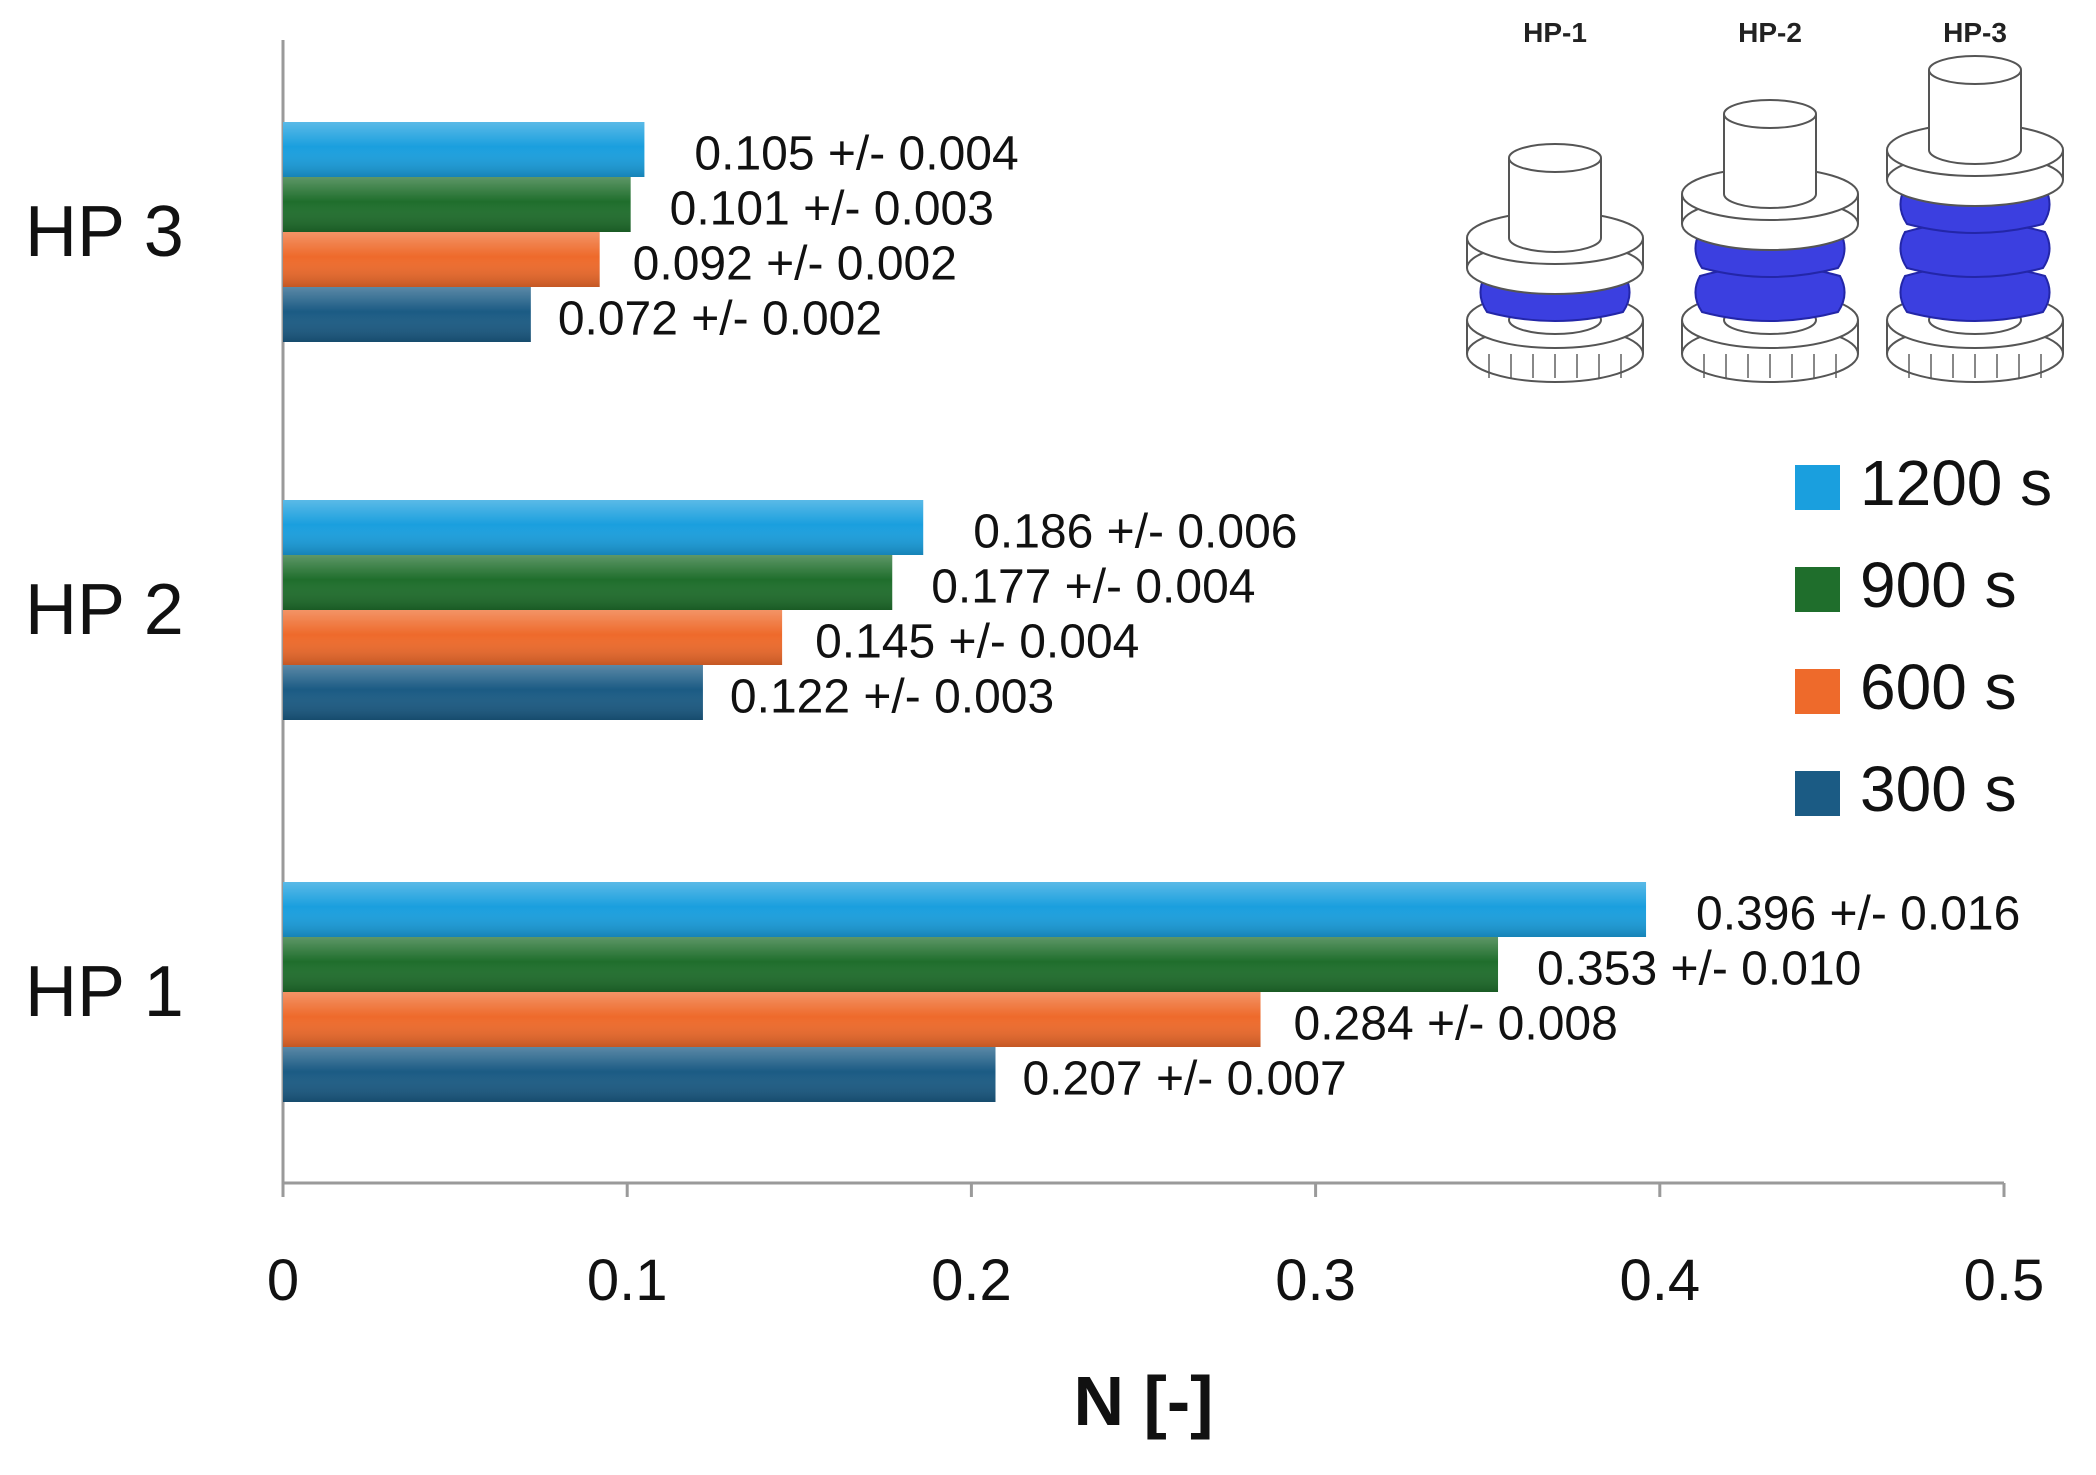  What do you see at coordinates (1956, 483) in the screenshot?
I see `legend-label: 1200 s` at bounding box center [1956, 483].